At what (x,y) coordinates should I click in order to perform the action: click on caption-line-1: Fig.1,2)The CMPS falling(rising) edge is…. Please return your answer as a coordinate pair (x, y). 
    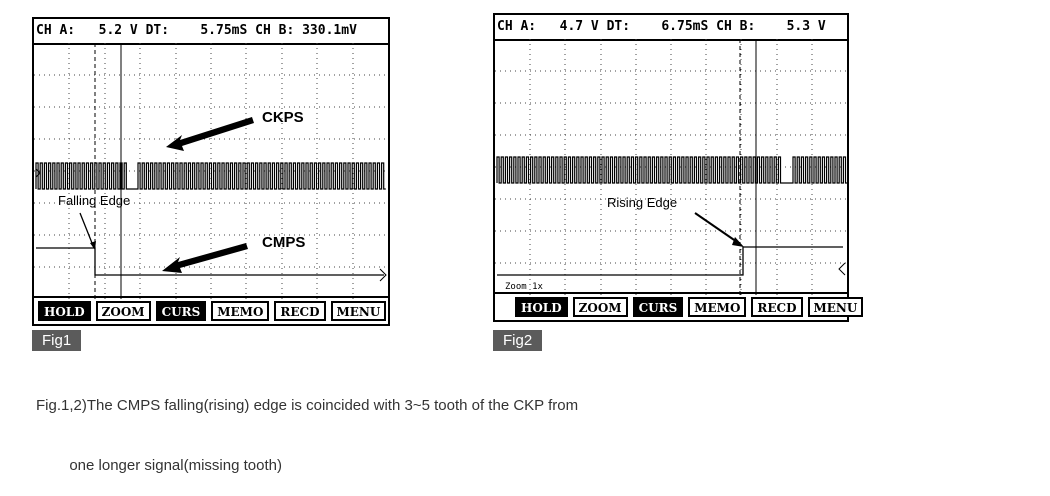
    Looking at the image, I should click on (307, 405).